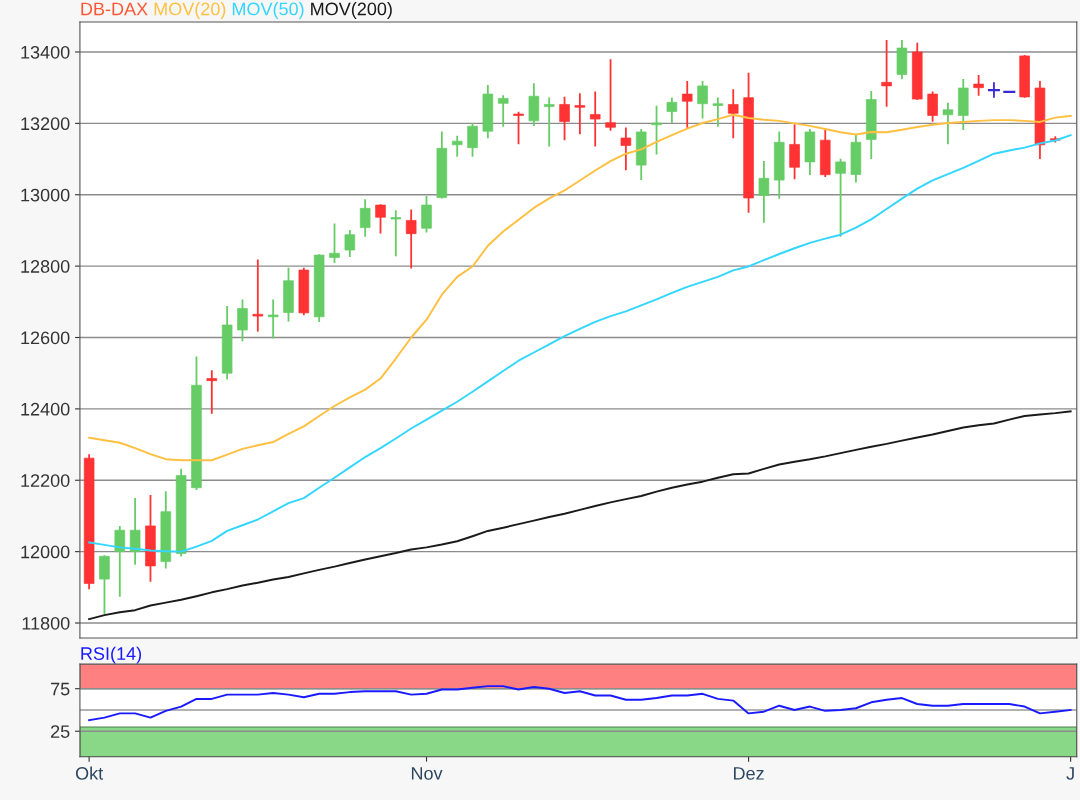 Image resolution: width=1080 pixels, height=800 pixels. What do you see at coordinates (45, 266) in the screenshot?
I see `y-tick-label: 12800` at bounding box center [45, 266].